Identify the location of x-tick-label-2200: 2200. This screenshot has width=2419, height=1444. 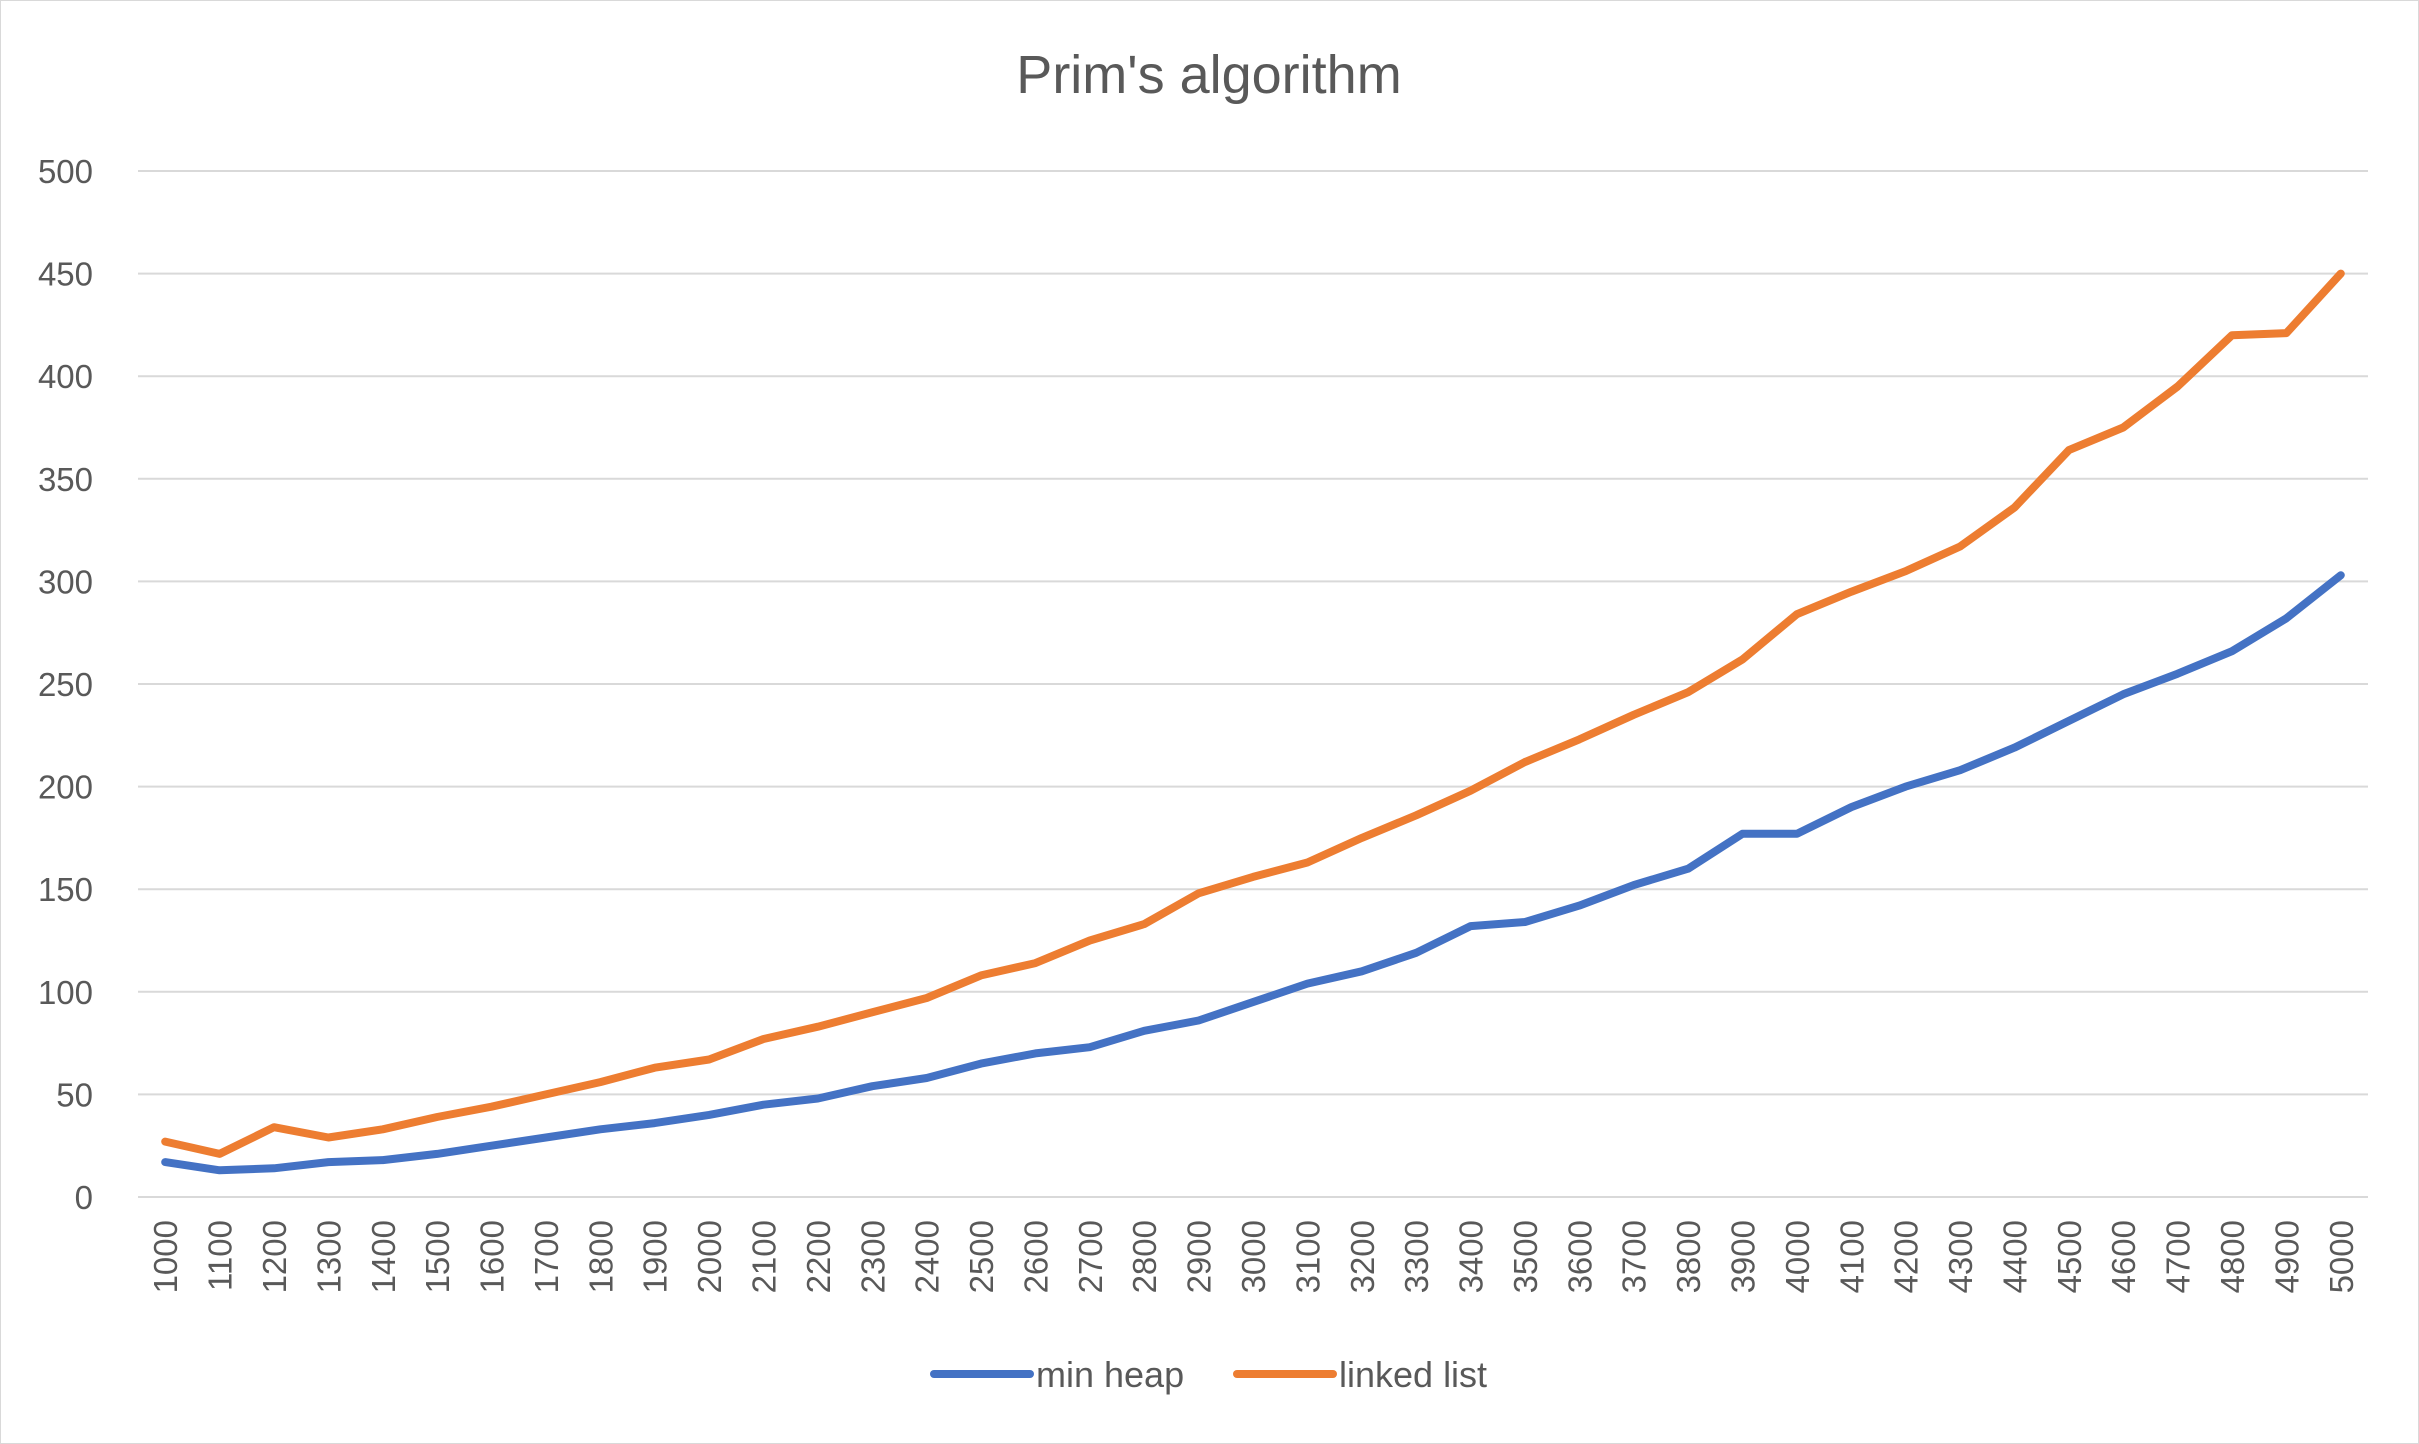
(818, 1256).